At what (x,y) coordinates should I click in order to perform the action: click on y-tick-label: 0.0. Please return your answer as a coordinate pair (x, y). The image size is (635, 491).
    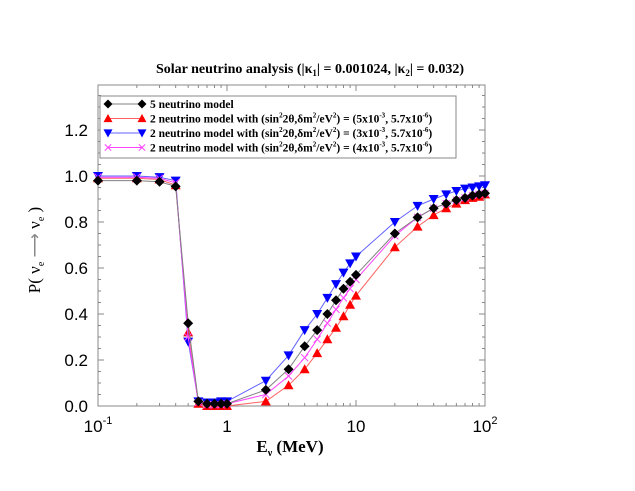
    Looking at the image, I should click on (76, 406).